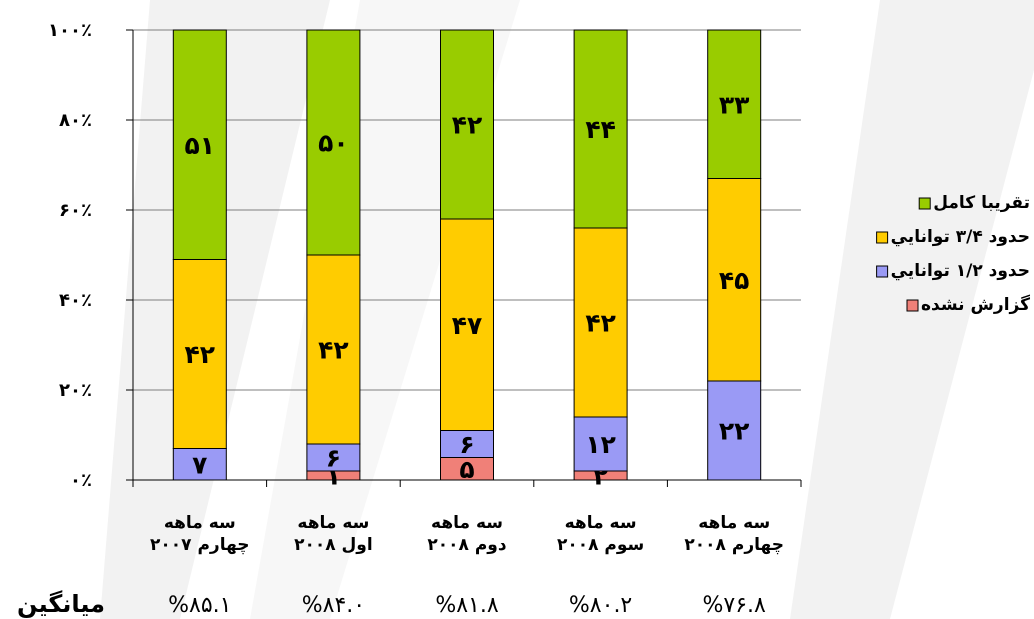 The width and height of the screenshot is (1034, 619). I want to click on category-label: اول ۲۰۰۸, so click(333, 545).